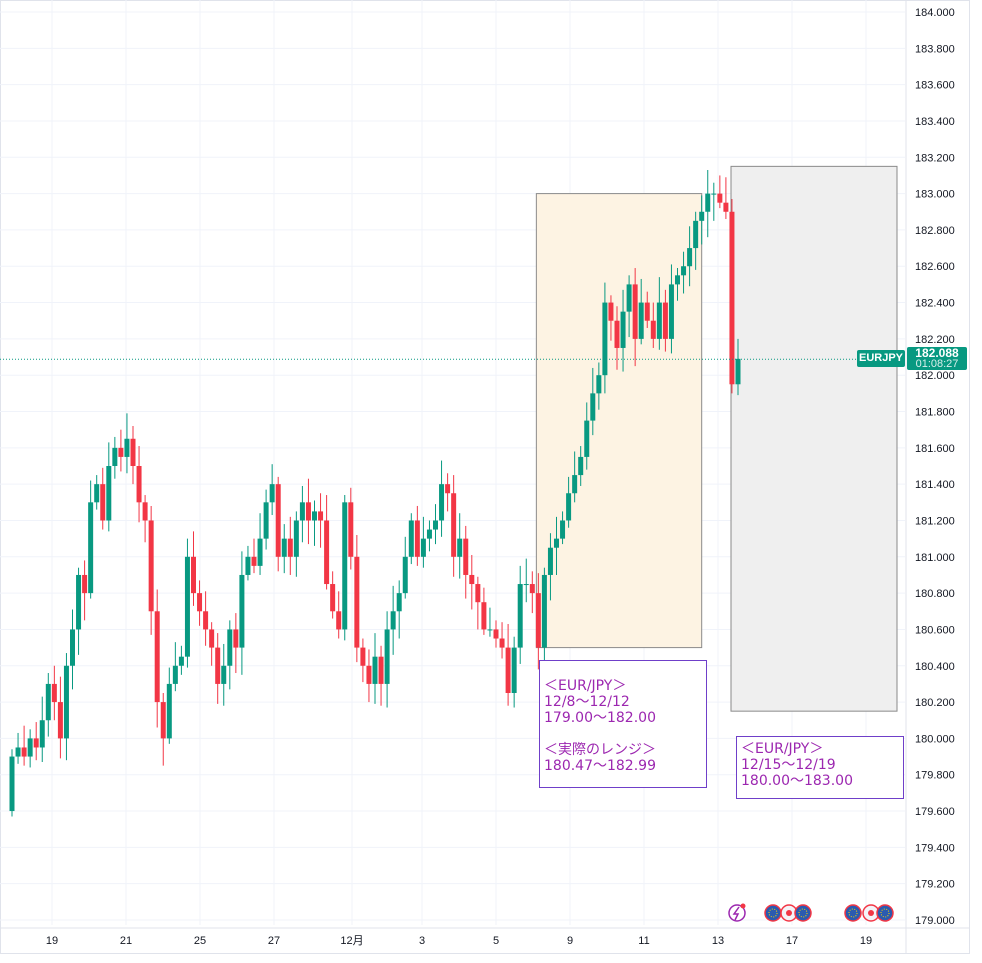  Describe the element at coordinates (937, 353) in the screenshot. I see `last-price: 182.088` at that location.